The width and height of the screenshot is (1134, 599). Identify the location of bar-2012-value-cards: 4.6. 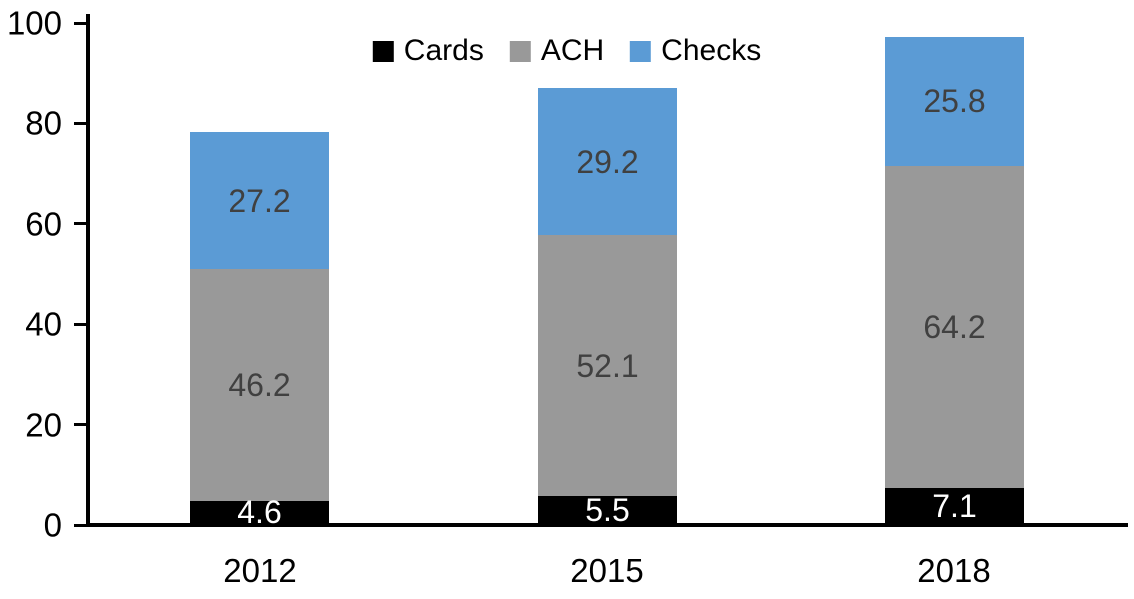
(259, 512).